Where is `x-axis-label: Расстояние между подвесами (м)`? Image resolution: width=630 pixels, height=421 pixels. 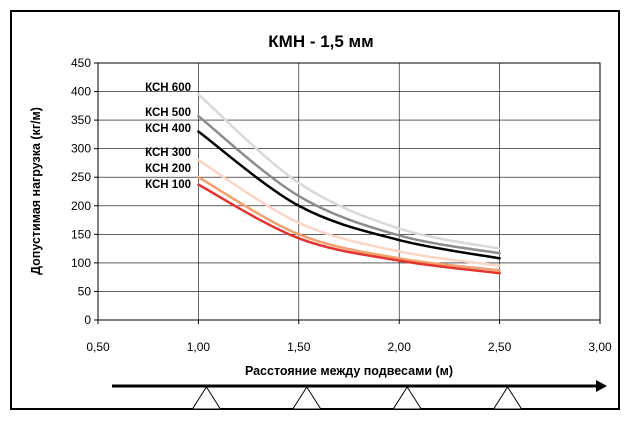 x-axis-label: Расстояние между подвесами (м) is located at coordinates (349, 371).